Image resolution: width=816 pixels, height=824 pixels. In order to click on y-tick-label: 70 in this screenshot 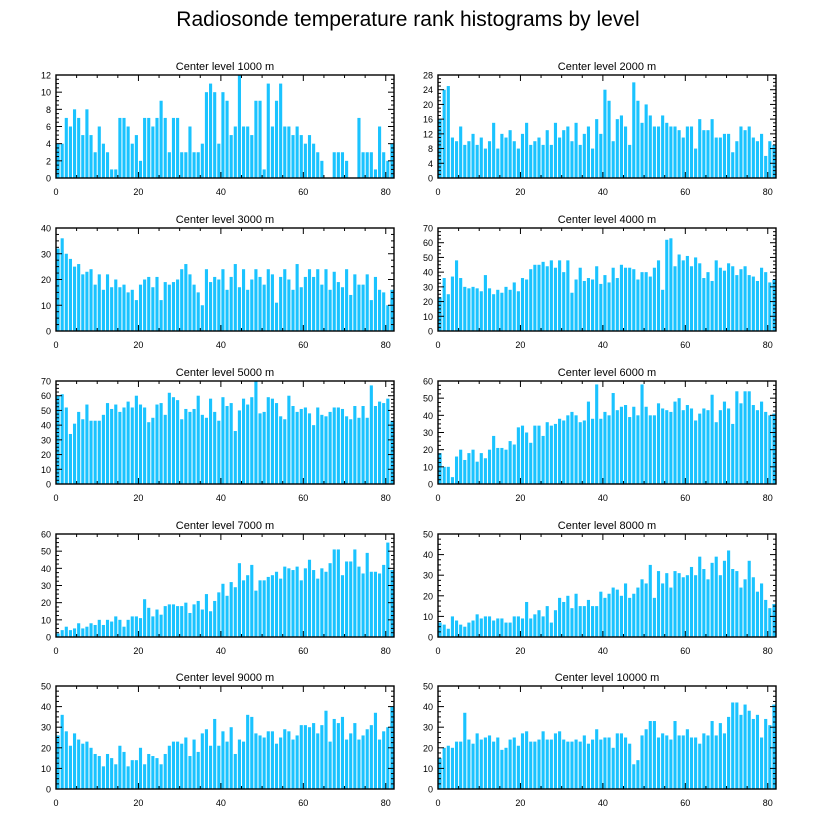, I will do `click(428, 229)`.